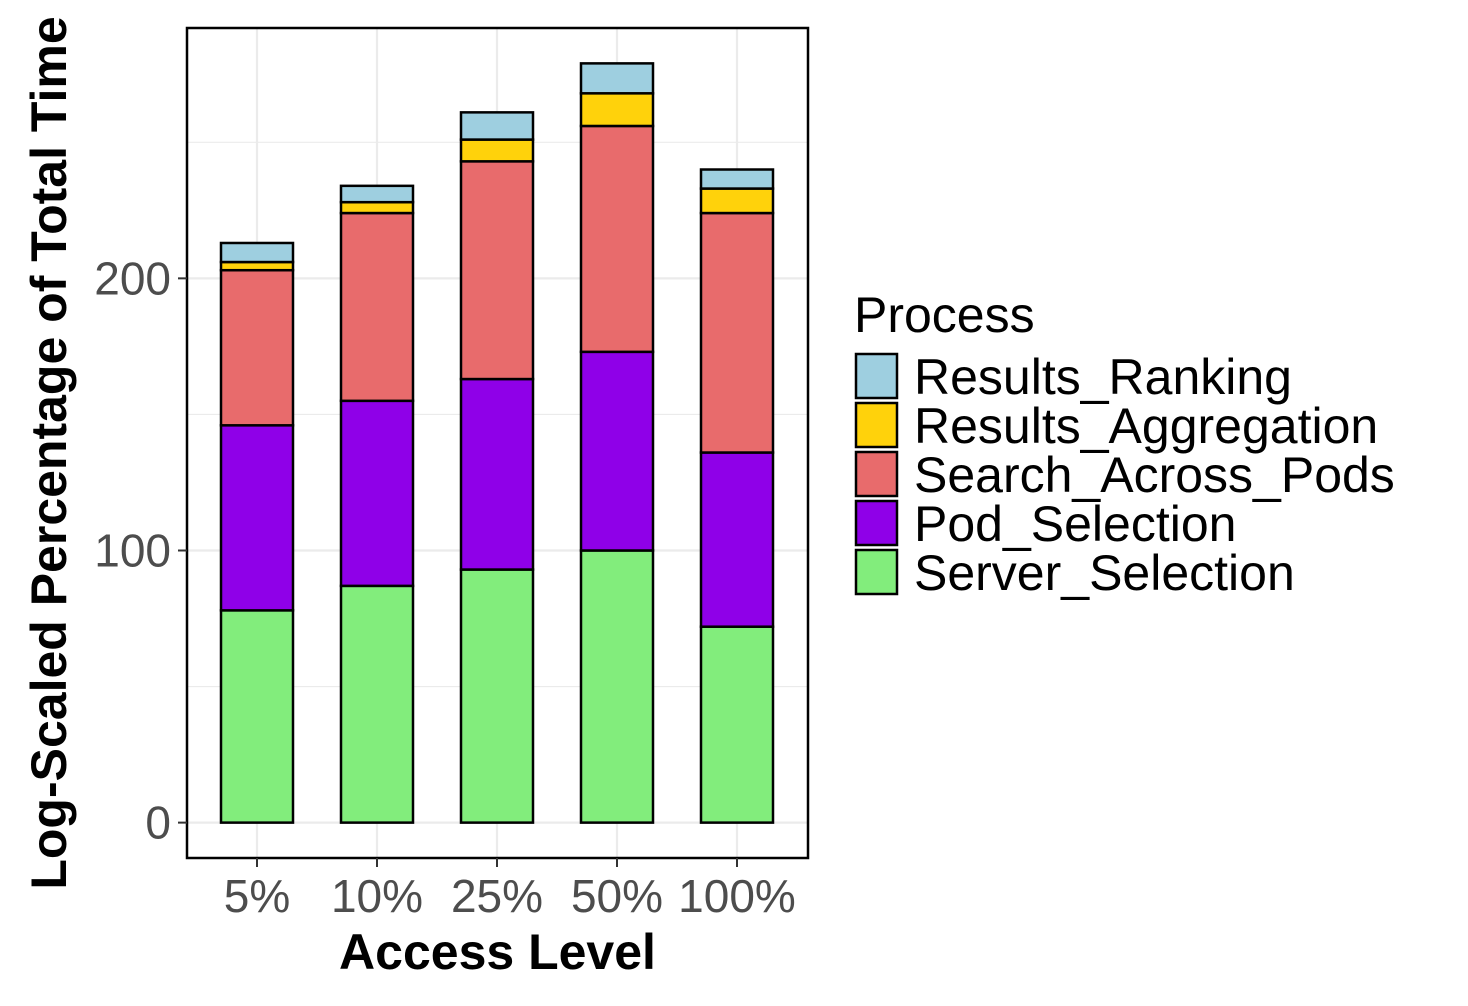 The image size is (1468, 1006). I want to click on x-tick-label: 100%, so click(737, 896).